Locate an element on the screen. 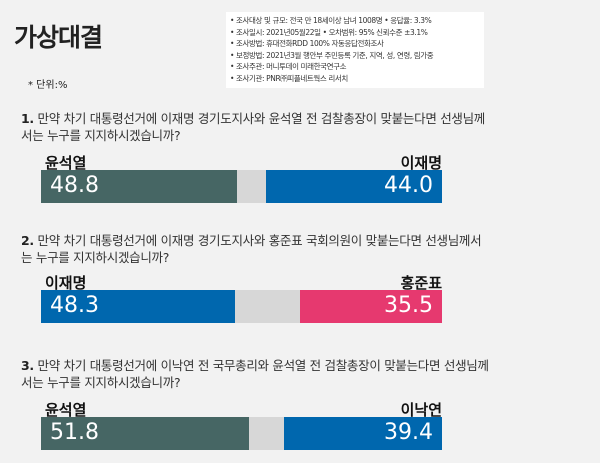 The height and width of the screenshot is (463, 600). left-bar-segment: 51.8 is located at coordinates (145, 433).